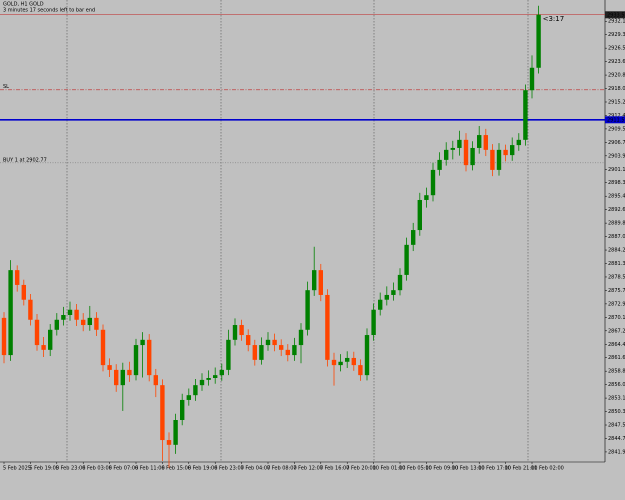  What do you see at coordinates (44, 469) in the screenshot?
I see `x-tick-label: 5 Feb 19:00` at bounding box center [44, 469].